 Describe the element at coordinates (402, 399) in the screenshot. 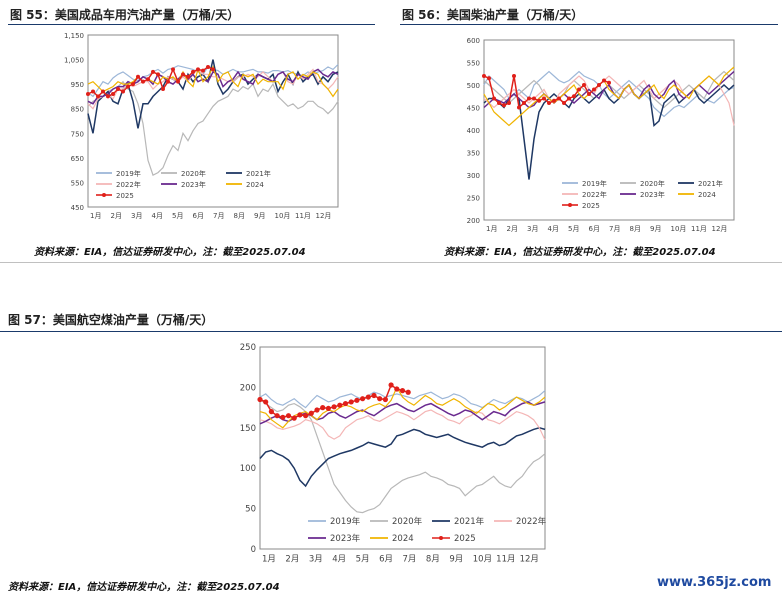

I see `series-line-2019年` at that location.